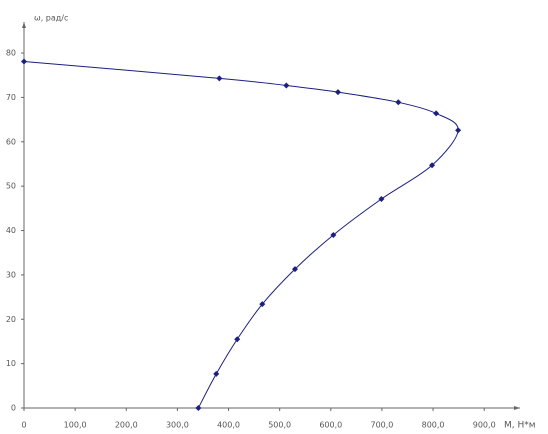  Describe the element at coordinates (177, 425) in the screenshot. I see `x-tick-label: 300,0` at that location.